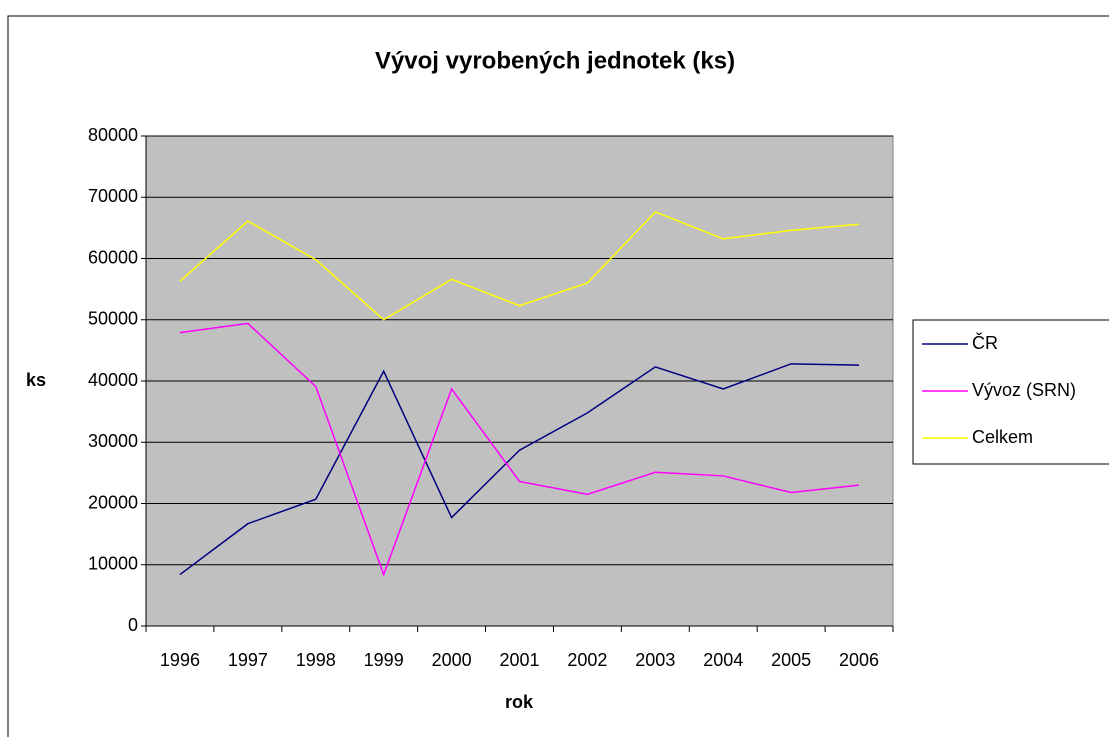  I want to click on x-tick-label: 1999, so click(384, 660).